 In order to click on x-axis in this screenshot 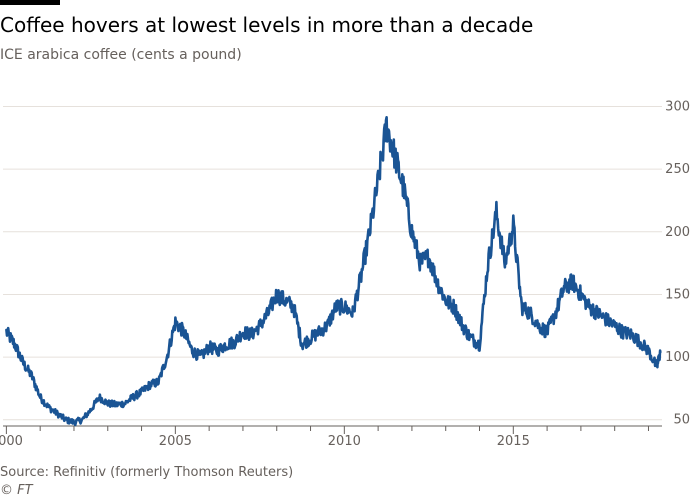, I will do `click(332, 429)`.